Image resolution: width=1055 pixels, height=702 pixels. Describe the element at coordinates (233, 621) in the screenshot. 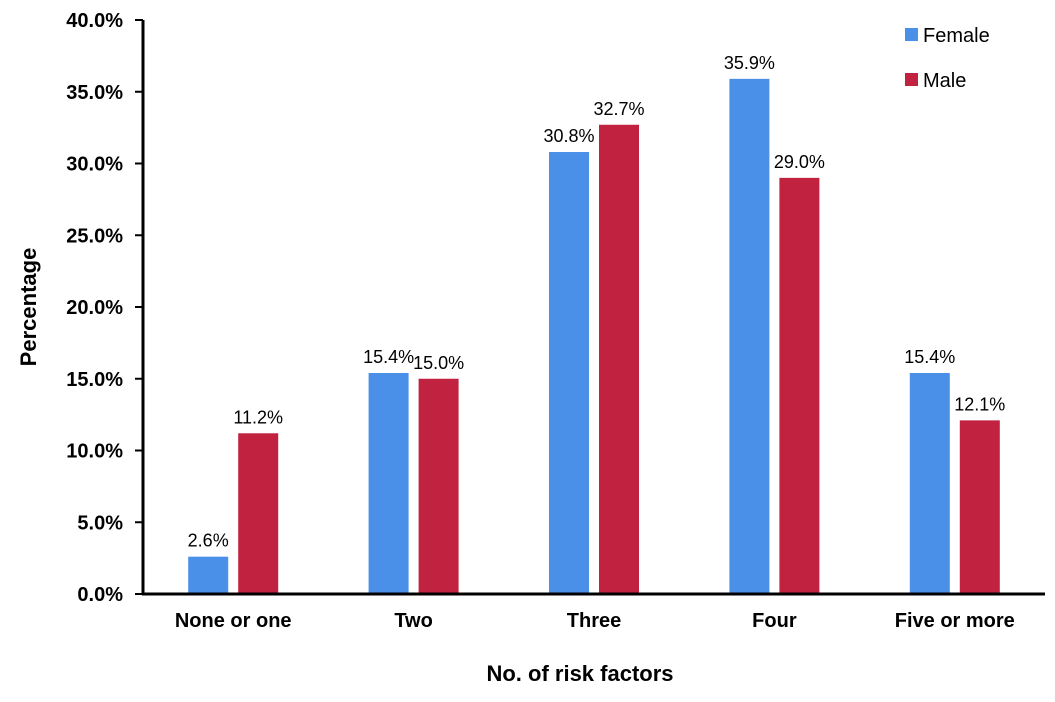

I see `x-tick-label: None or one` at that location.